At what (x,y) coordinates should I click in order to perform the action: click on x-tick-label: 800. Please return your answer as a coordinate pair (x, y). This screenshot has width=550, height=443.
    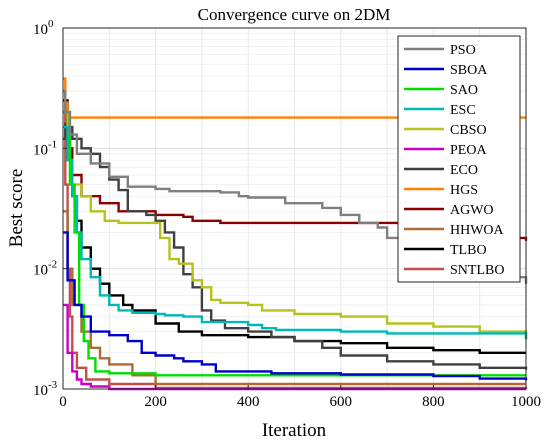
    Looking at the image, I should click on (433, 402).